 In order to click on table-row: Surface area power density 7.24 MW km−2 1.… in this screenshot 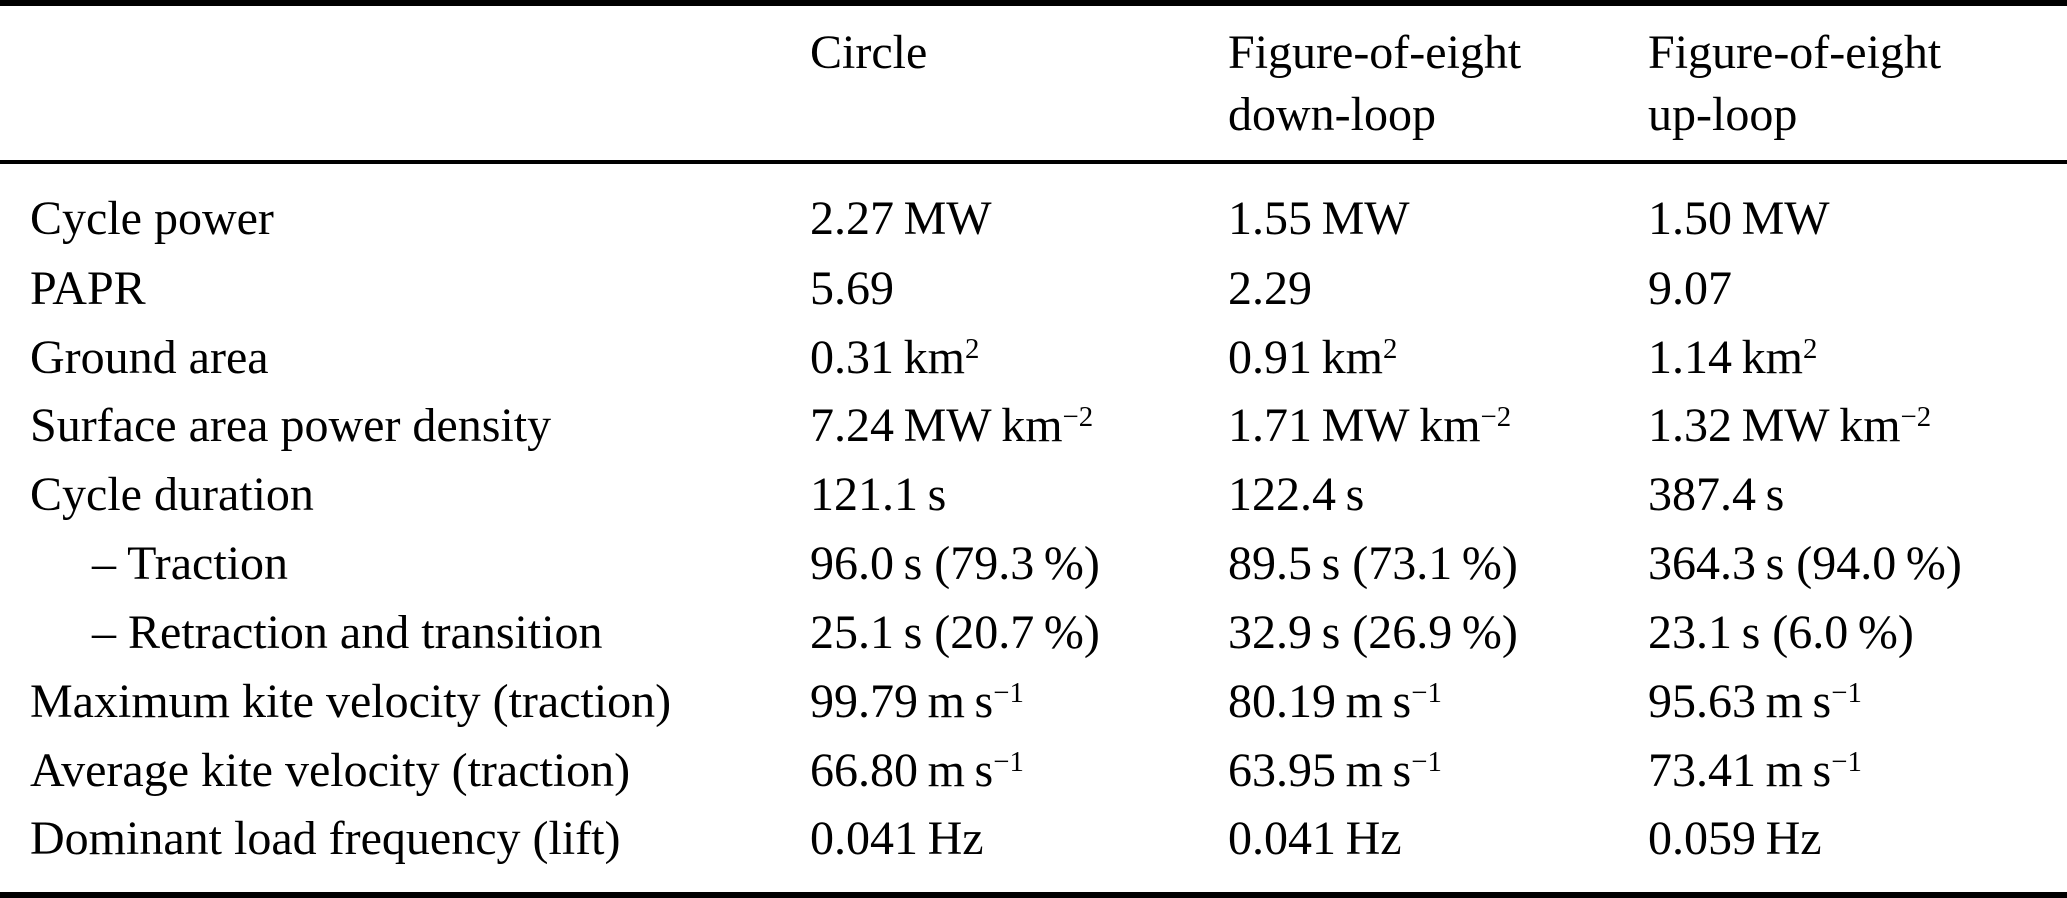, I will do `click(1033, 427)`.